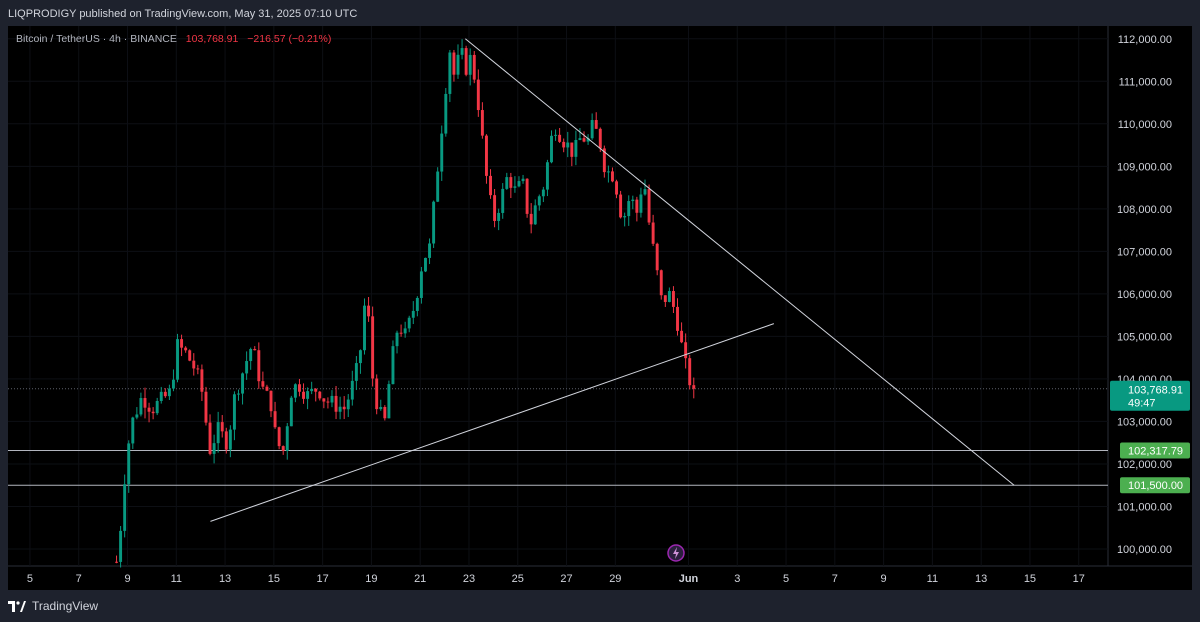 The image size is (1200, 622). I want to click on price-tick-label: 110,000.00, so click(1145, 125).